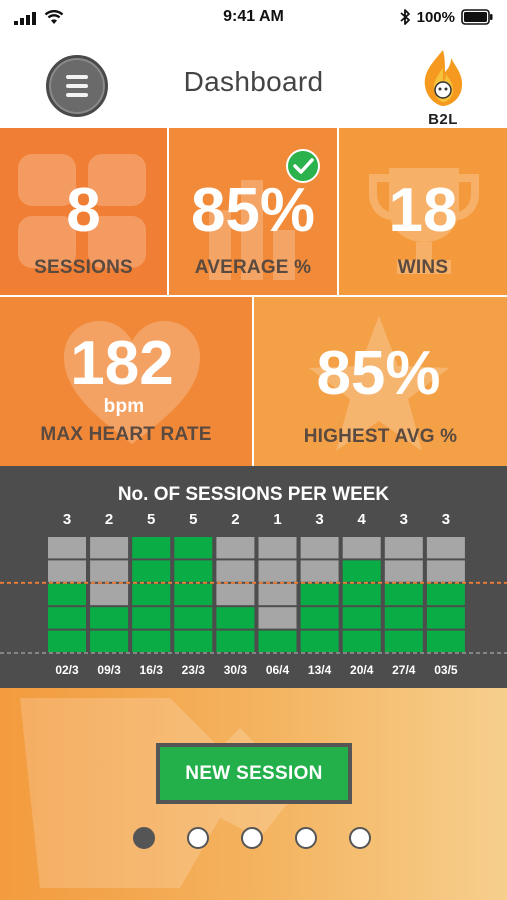 The width and height of the screenshot is (507, 900). What do you see at coordinates (435, 17) in the screenshot?
I see `battery-percent: 100%` at bounding box center [435, 17].